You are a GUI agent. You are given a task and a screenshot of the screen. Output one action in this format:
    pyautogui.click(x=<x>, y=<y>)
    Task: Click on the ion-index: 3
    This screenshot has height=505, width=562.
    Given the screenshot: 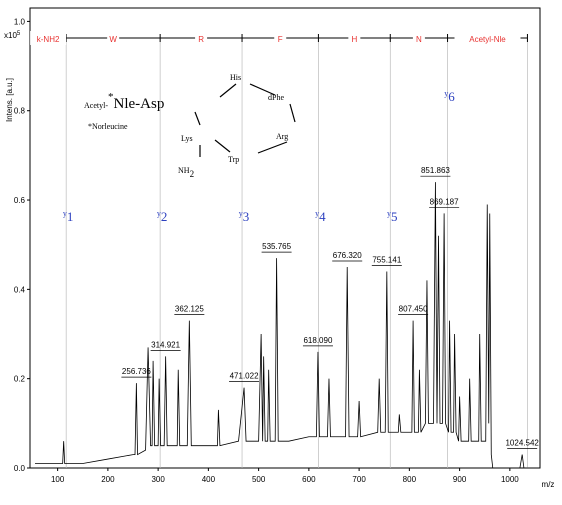 What is the action you would take?
    pyautogui.click(x=246, y=216)
    